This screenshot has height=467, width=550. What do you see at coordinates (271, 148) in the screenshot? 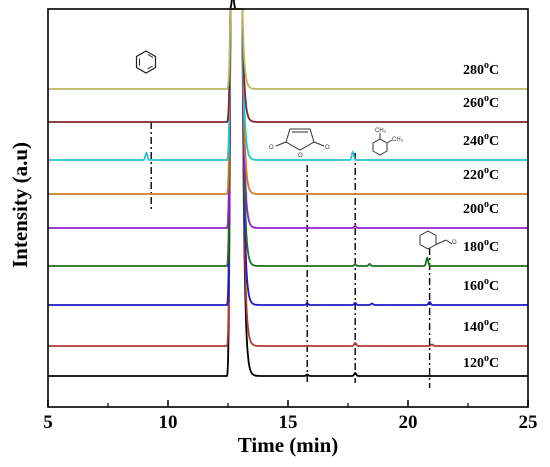
I see `maleic-carbonyl-o-left: O` at bounding box center [271, 148].